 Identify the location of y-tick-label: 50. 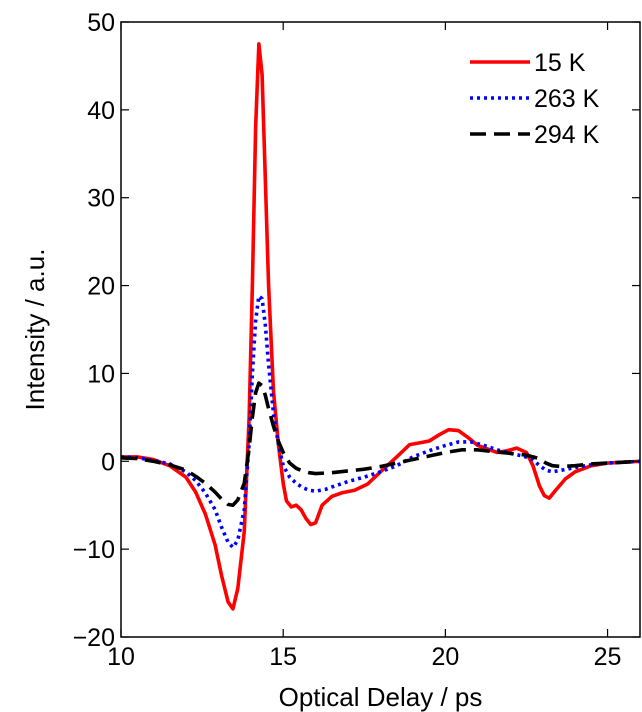
(101, 23).